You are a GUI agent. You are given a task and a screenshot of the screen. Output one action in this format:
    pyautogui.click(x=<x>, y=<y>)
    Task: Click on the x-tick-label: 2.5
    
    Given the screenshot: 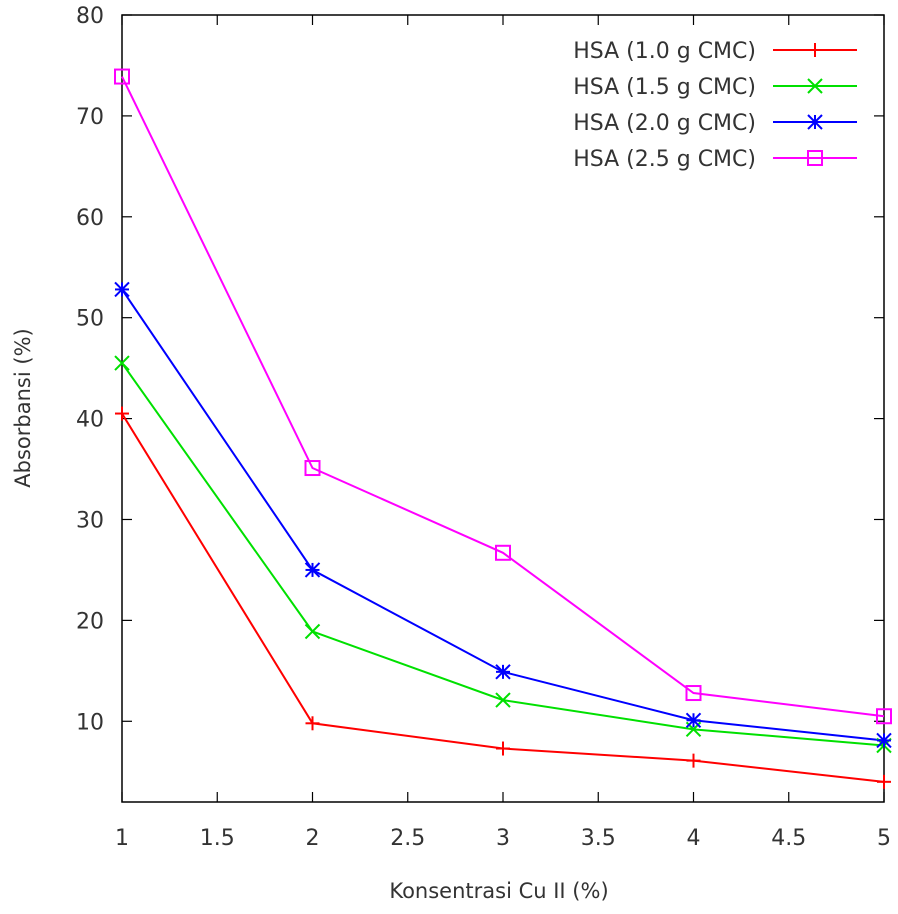 What is the action you would take?
    pyautogui.click(x=407, y=838)
    